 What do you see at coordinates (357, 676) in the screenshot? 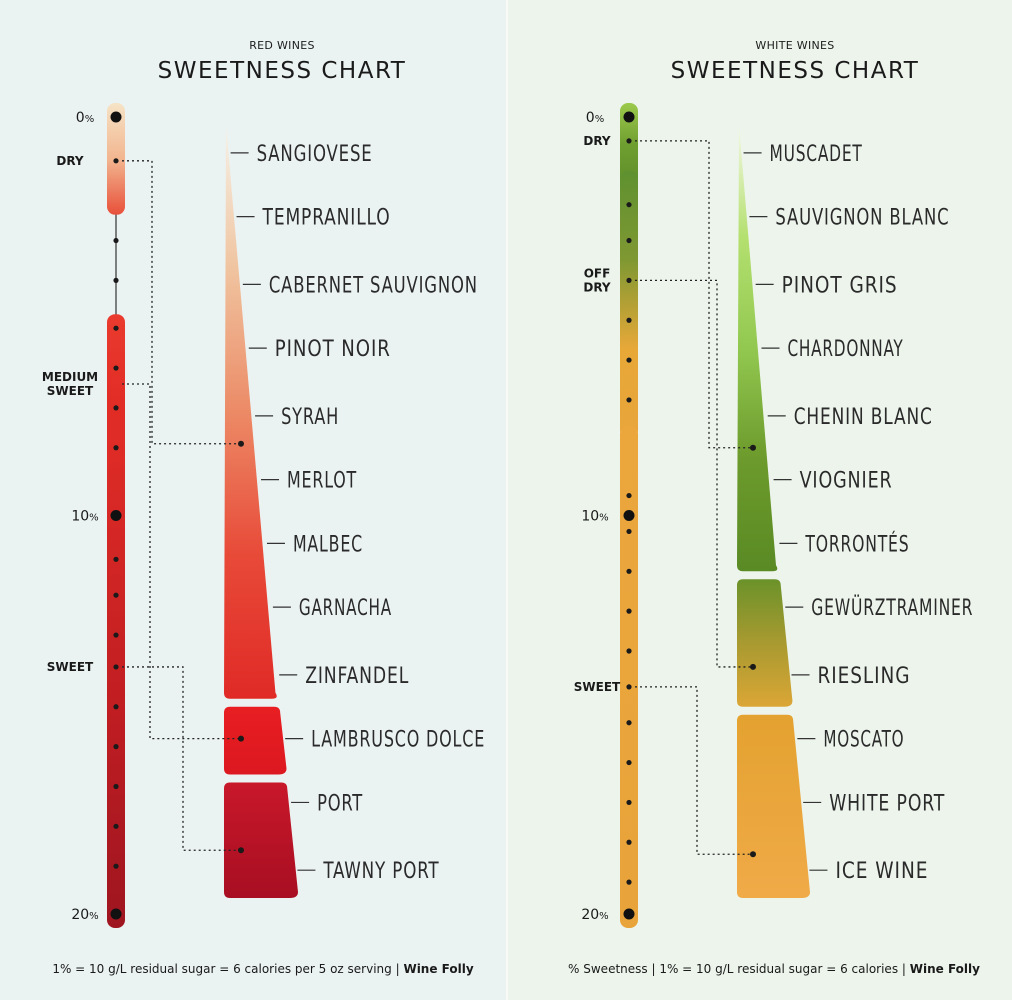
I see `varietal-label: ZINFANDEL` at bounding box center [357, 676].